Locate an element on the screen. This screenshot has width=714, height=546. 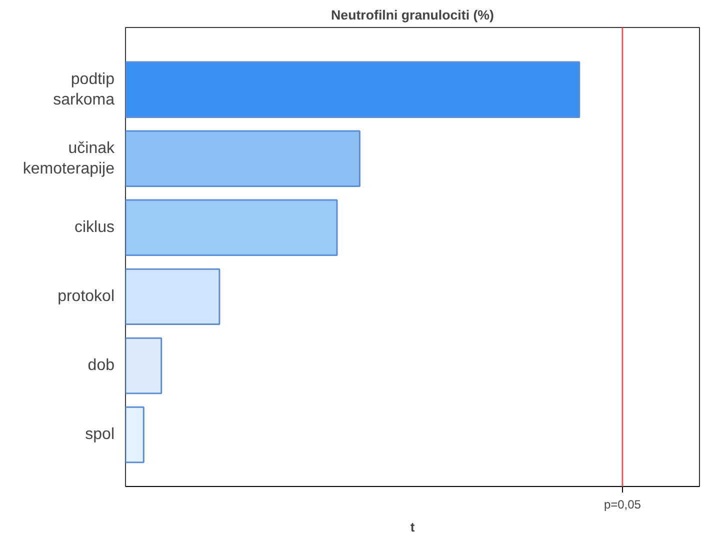
x-axis-title: t is located at coordinates (413, 527).